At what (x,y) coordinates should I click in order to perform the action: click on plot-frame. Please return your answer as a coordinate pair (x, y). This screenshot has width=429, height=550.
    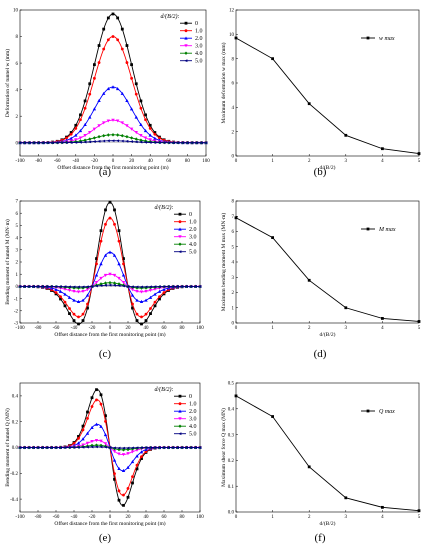
    Looking at the image, I should click on (327, 447).